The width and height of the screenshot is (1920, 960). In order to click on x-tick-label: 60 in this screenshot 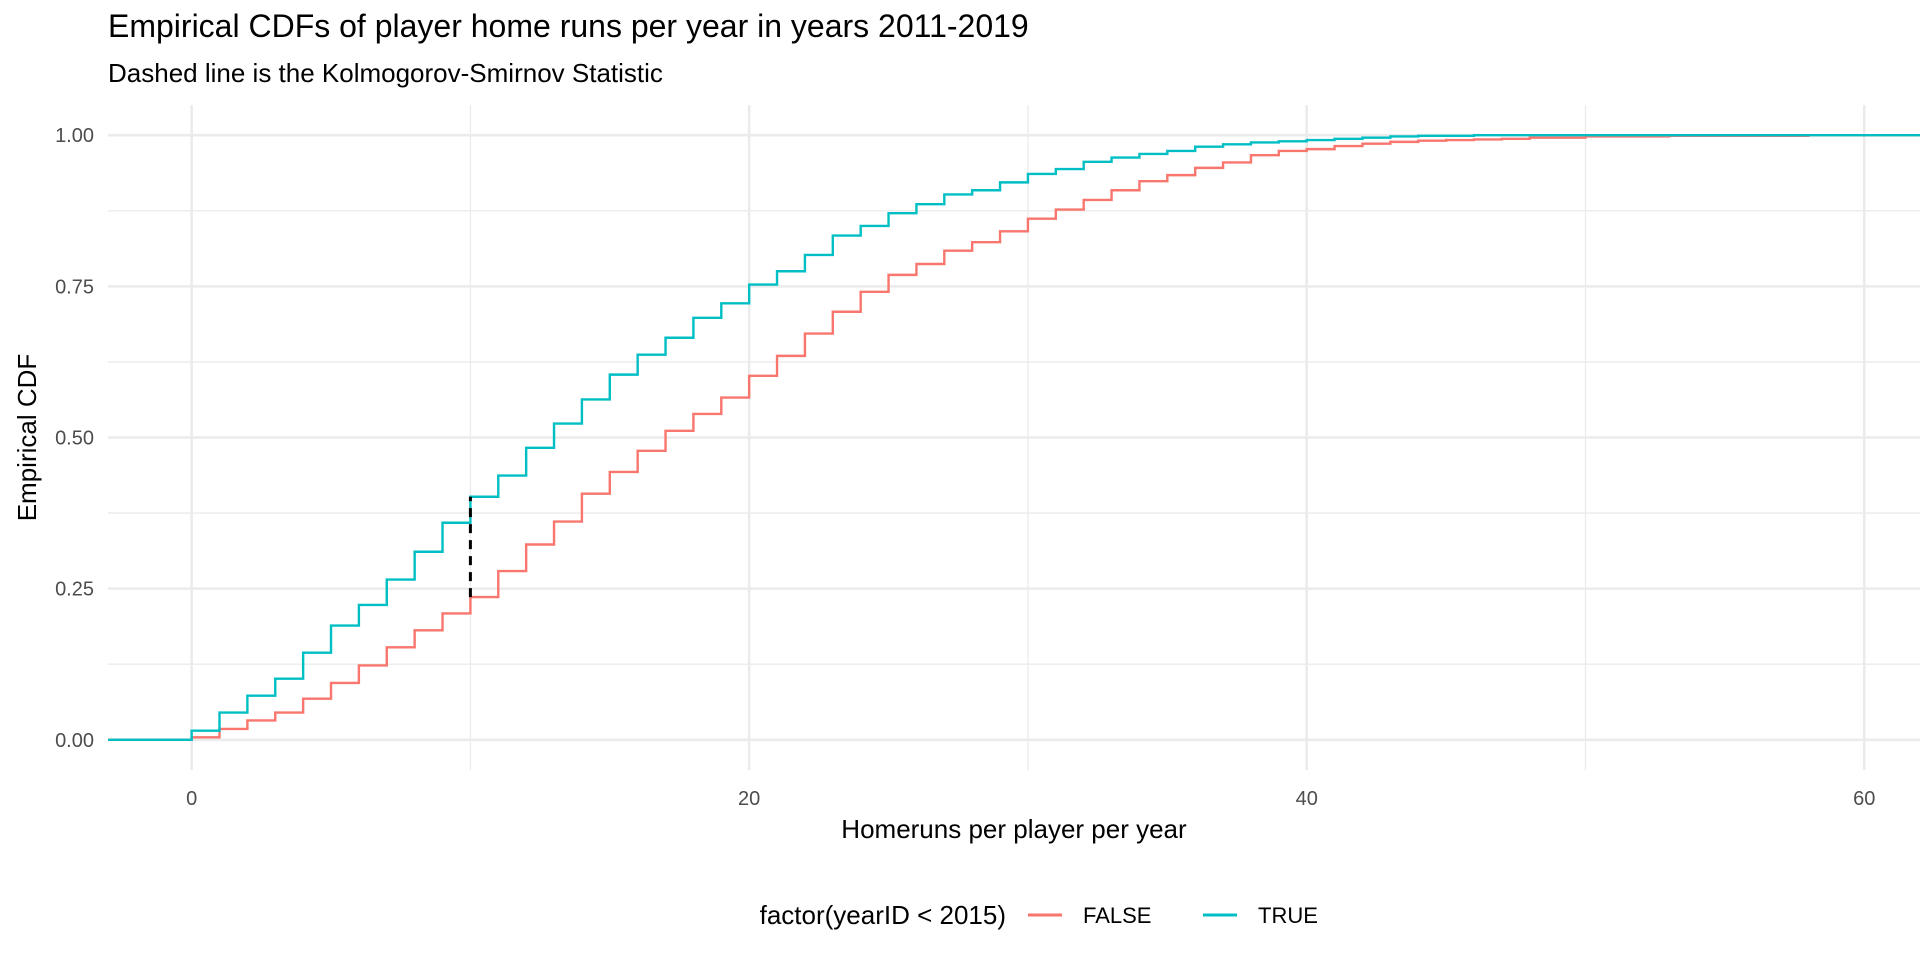, I will do `click(1864, 799)`.